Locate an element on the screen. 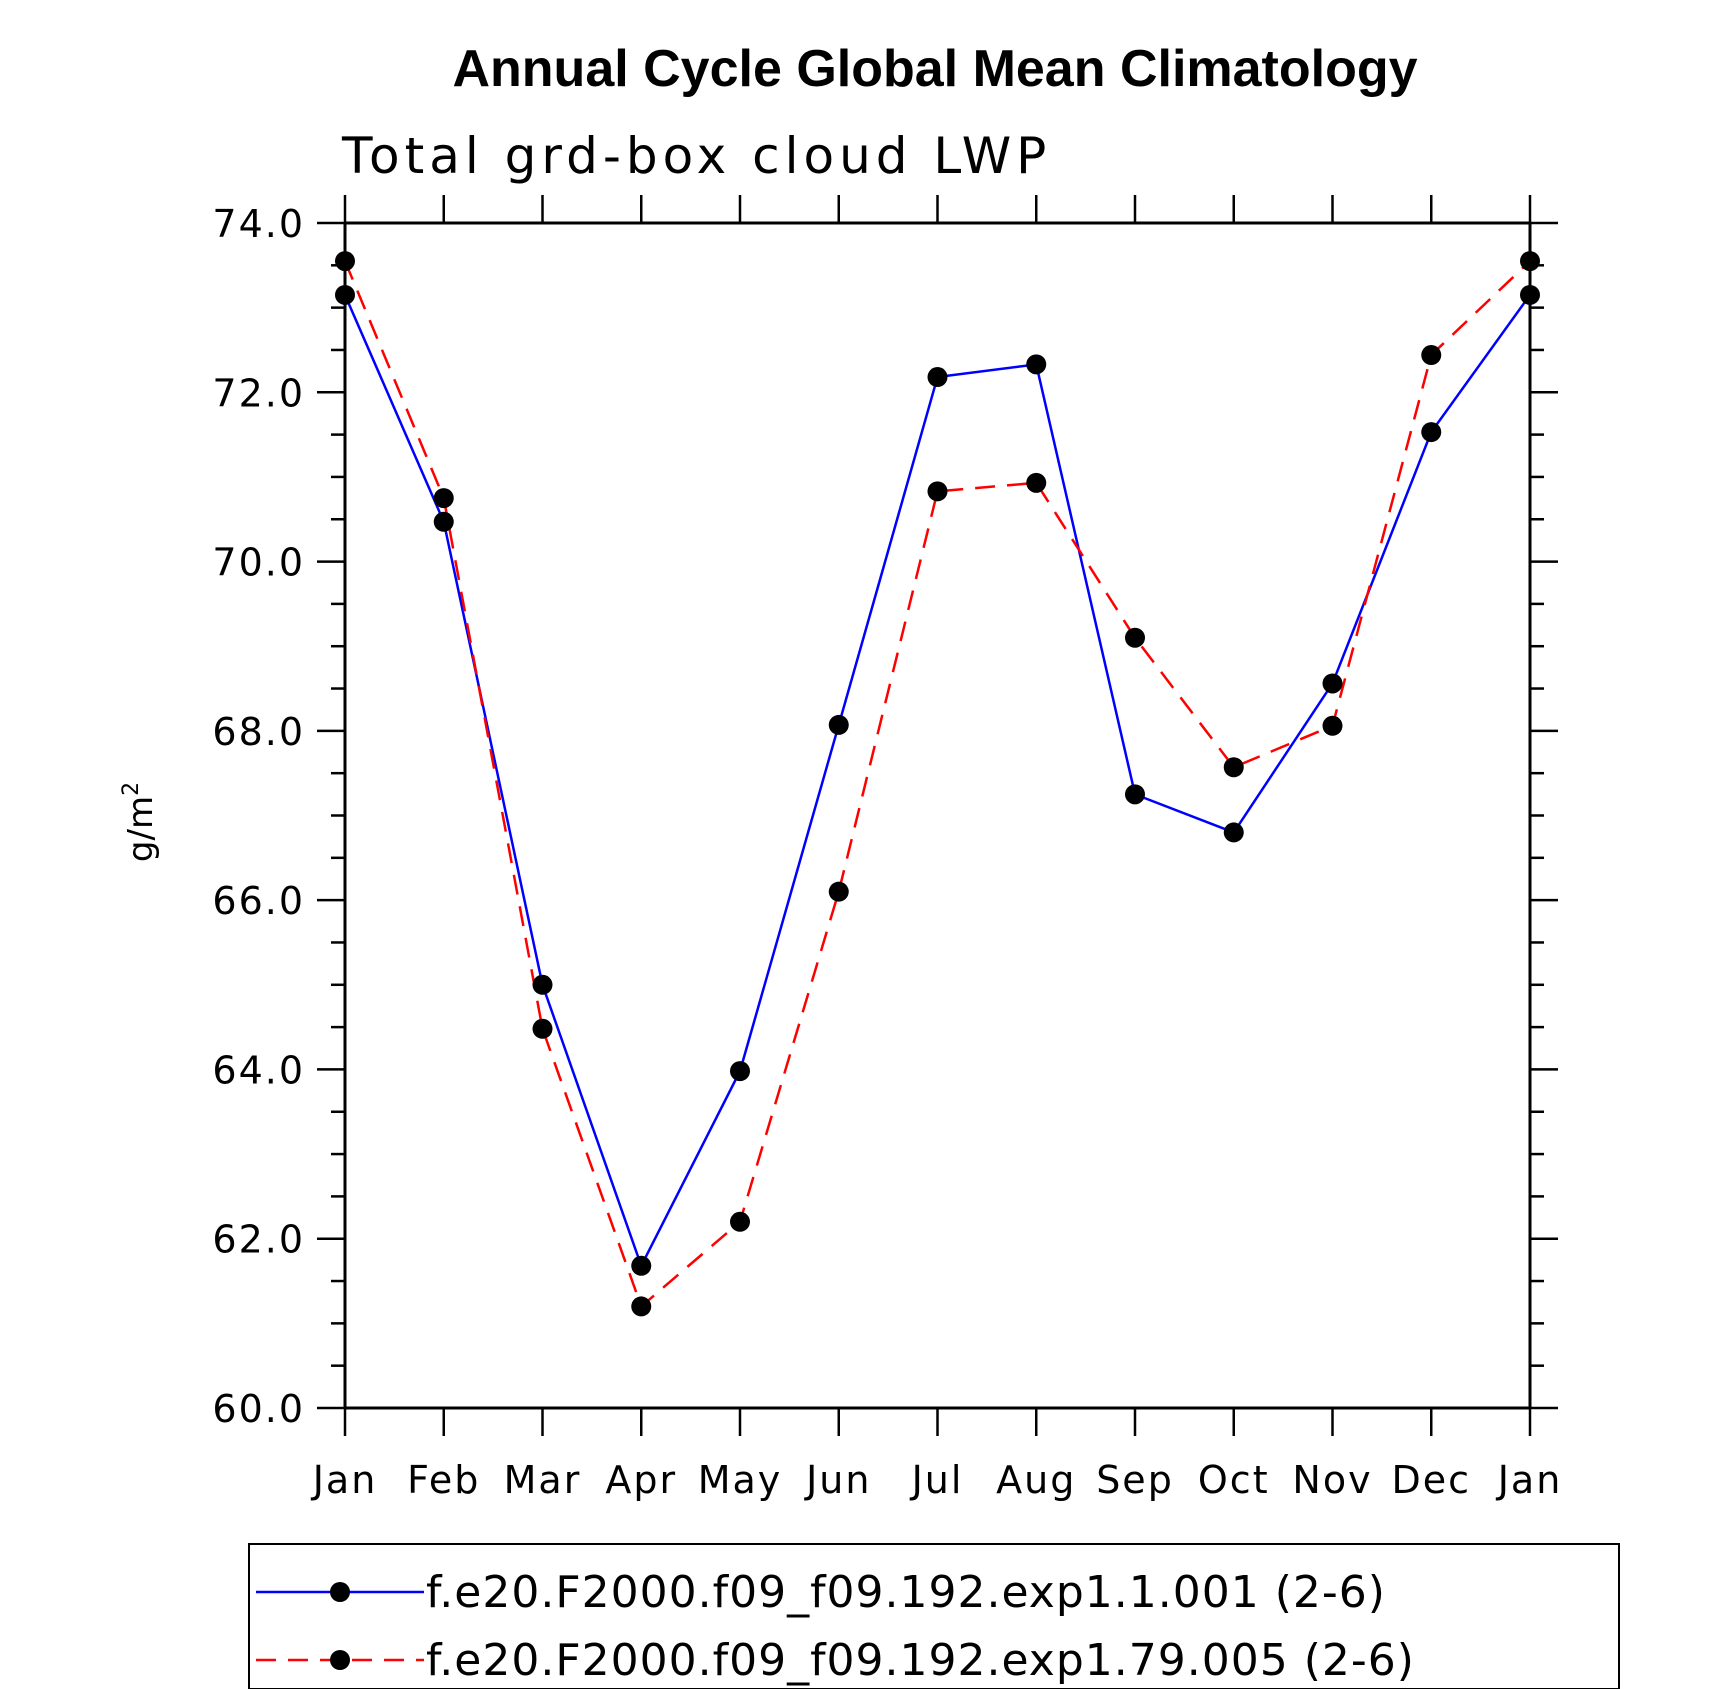  x-tick-label: Oct is located at coordinates (1234, 1480).